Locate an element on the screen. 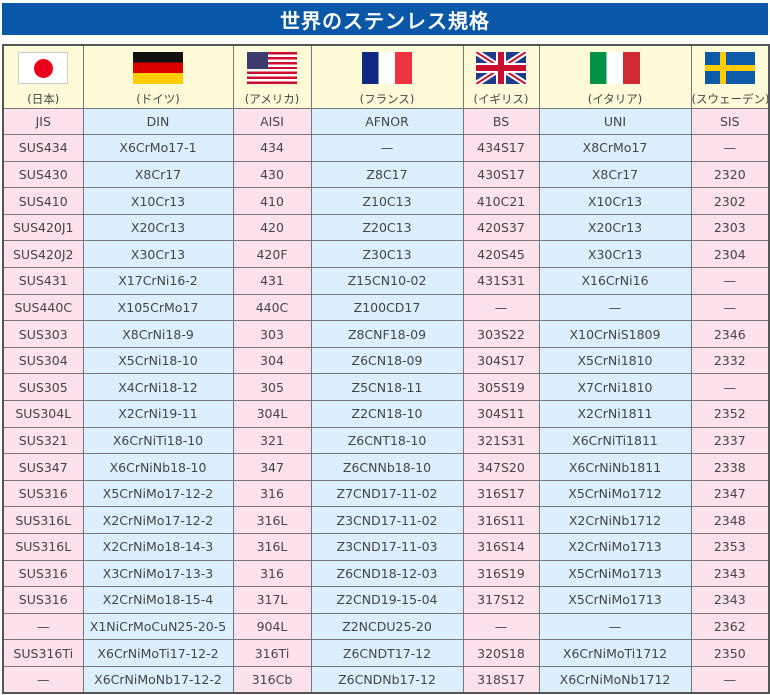  table-row: SUS434 X6CrMo17-1 434—434S17 X8CrMo17— is located at coordinates (386, 148).